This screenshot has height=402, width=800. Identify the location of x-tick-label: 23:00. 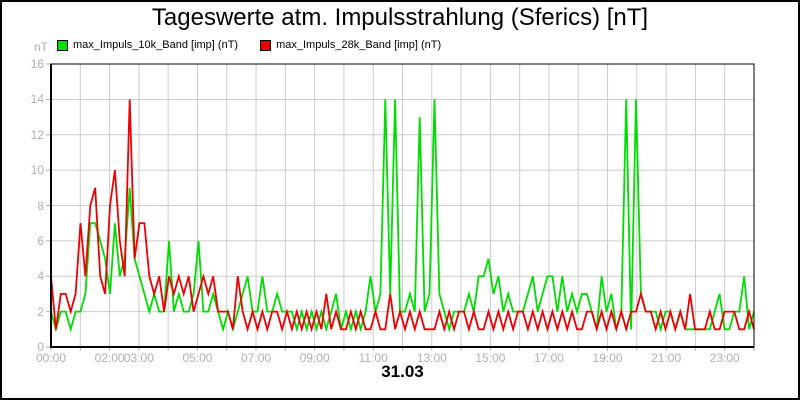
(724, 358).